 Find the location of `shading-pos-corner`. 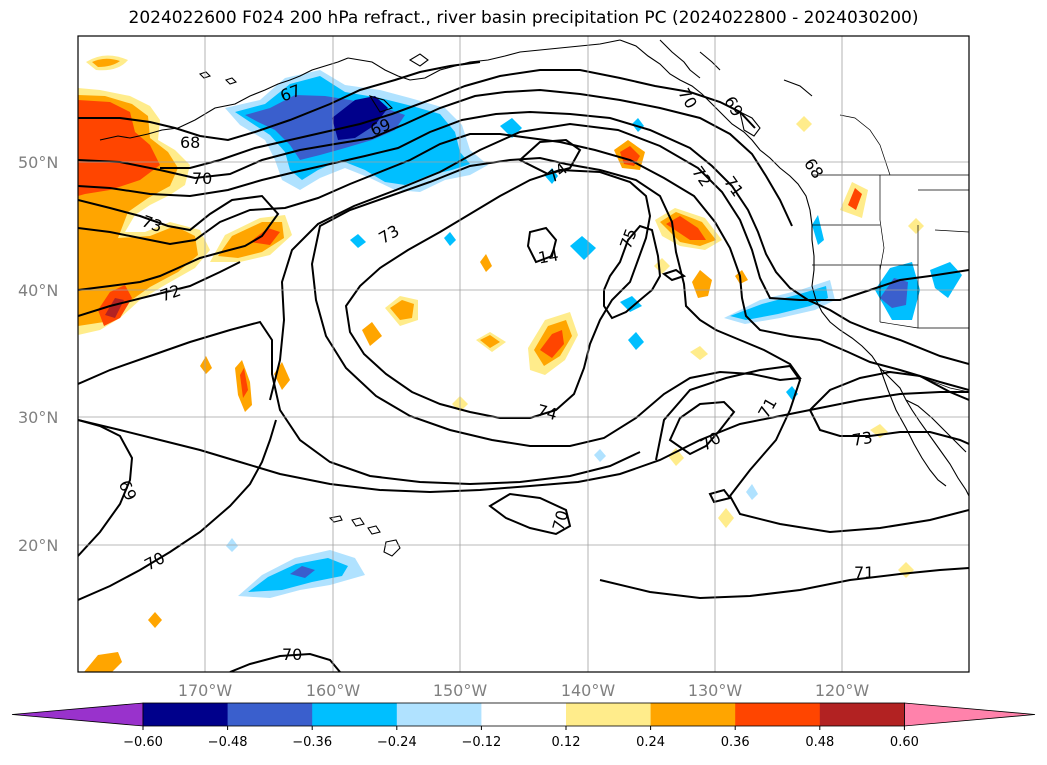

shading-pos-corner is located at coordinates (103, 662).